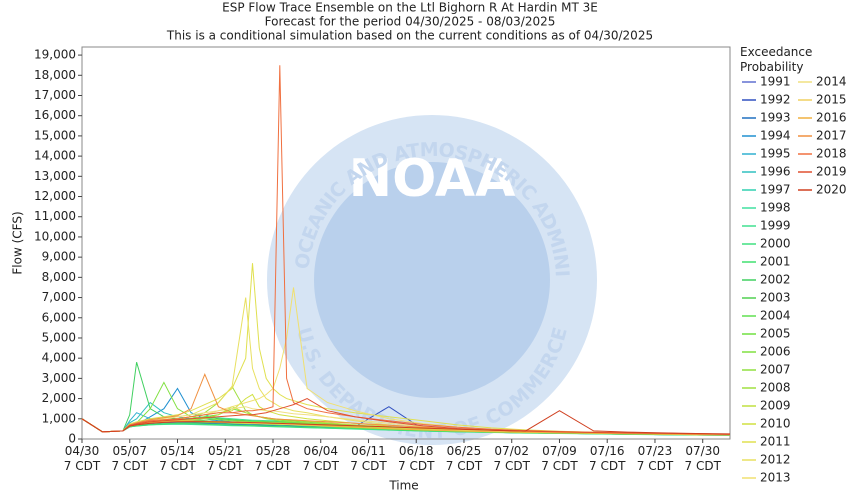 This screenshot has width=850, height=500. Describe the element at coordinates (775, 298) in the screenshot. I see `legend-label: 2003` at that location.